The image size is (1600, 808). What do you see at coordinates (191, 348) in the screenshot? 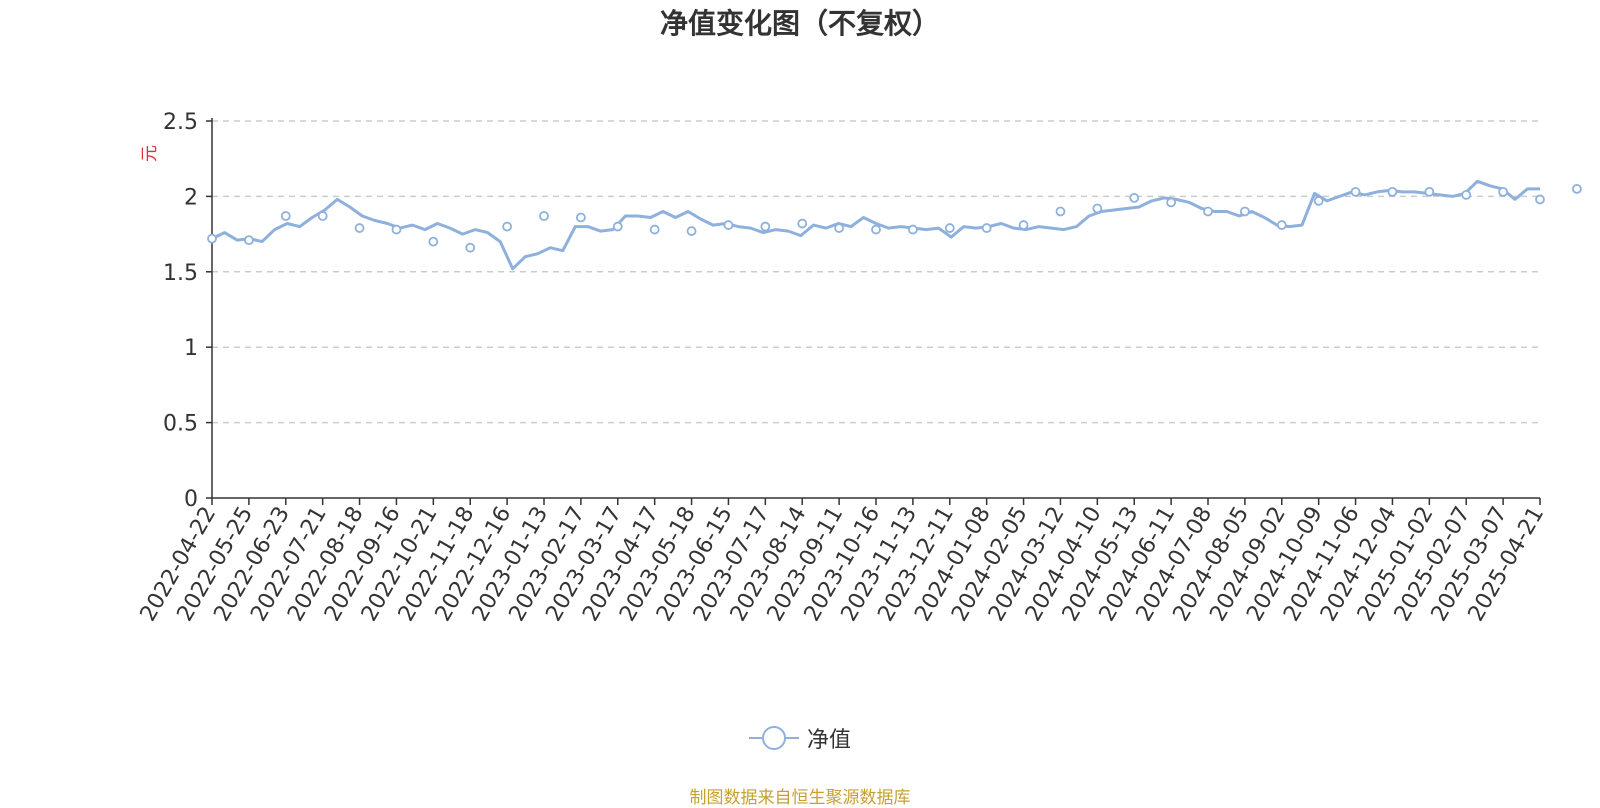
I see `y-tick-label: 1` at bounding box center [191, 348].